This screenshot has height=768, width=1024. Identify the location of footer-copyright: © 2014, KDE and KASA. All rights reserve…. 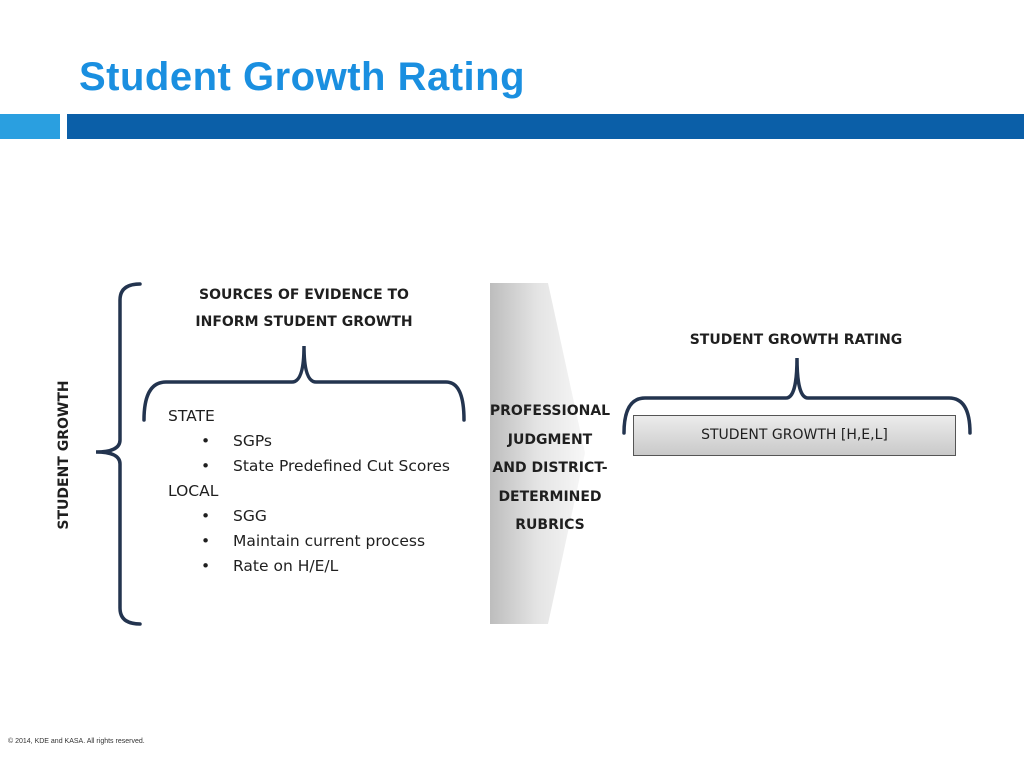
(76, 741).